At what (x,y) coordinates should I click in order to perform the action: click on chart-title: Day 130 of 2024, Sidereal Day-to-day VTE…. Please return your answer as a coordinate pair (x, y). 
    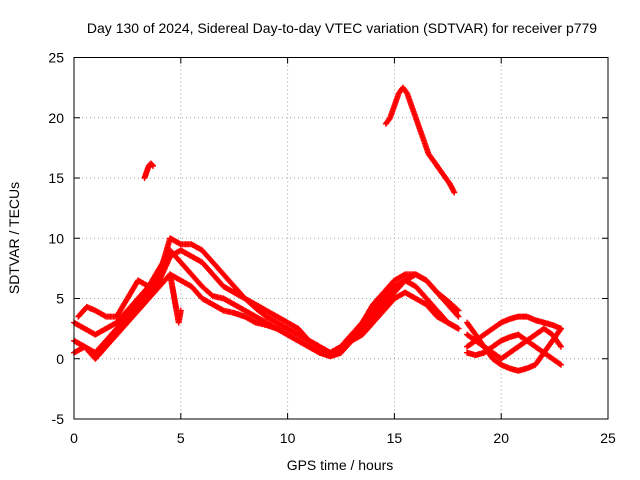
    Looking at the image, I should click on (342, 28).